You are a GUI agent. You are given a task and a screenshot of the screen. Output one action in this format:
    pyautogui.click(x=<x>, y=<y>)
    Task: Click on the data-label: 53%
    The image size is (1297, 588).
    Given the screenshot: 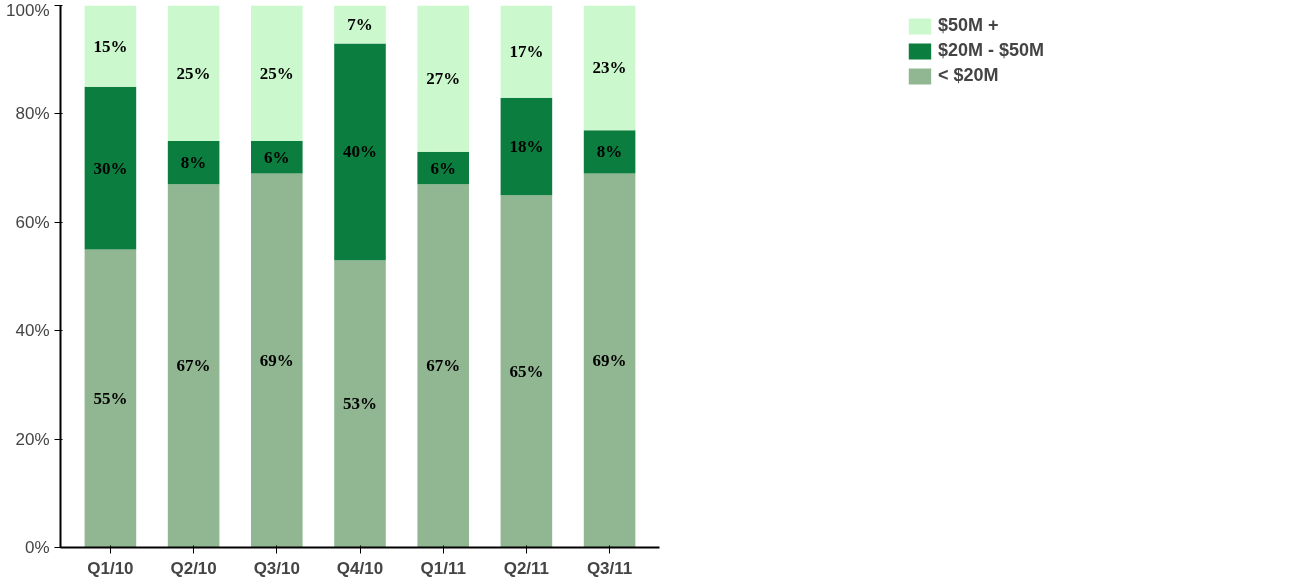 What is the action you would take?
    pyautogui.click(x=360, y=404)
    